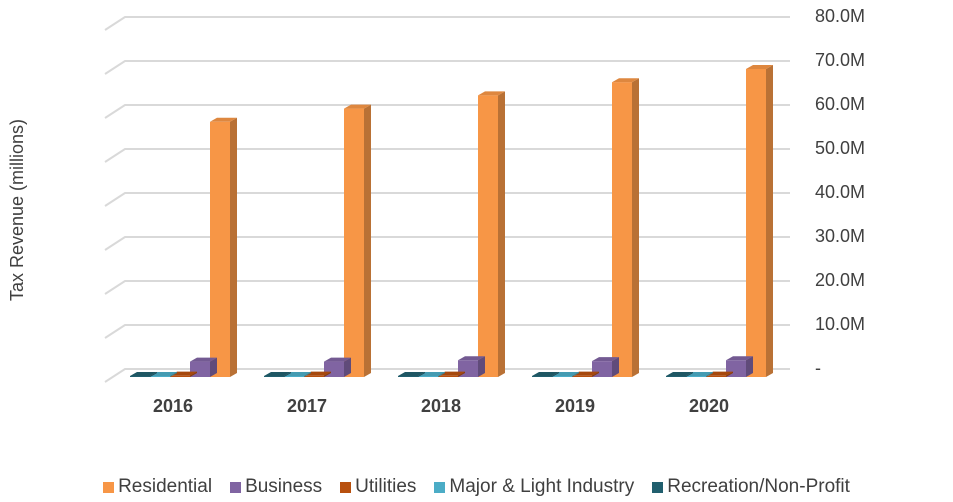 The height and width of the screenshot is (502, 953). I want to click on x-tick-label: 2018, so click(441, 406).